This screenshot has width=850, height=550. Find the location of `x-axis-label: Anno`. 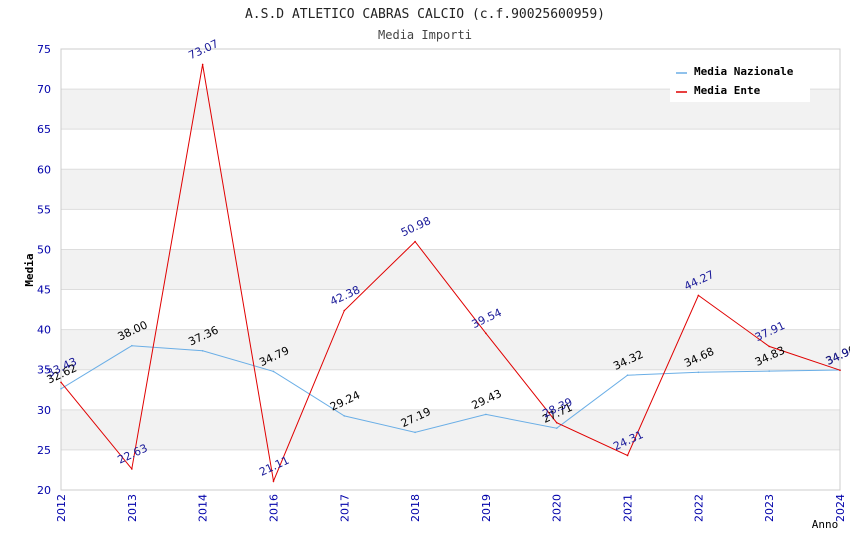

x-axis-label: Anno is located at coordinates (825, 524).